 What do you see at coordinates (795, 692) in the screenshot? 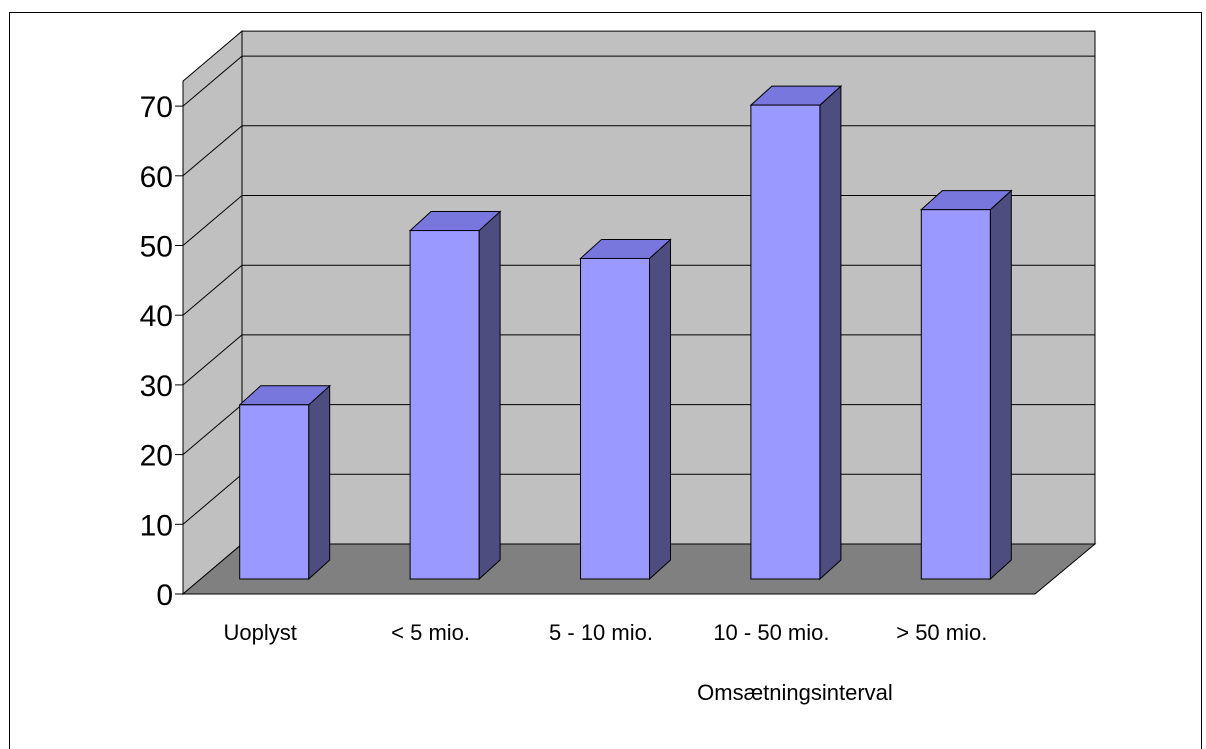
I see `x-axis-title: Omsætningsinterval` at bounding box center [795, 692].